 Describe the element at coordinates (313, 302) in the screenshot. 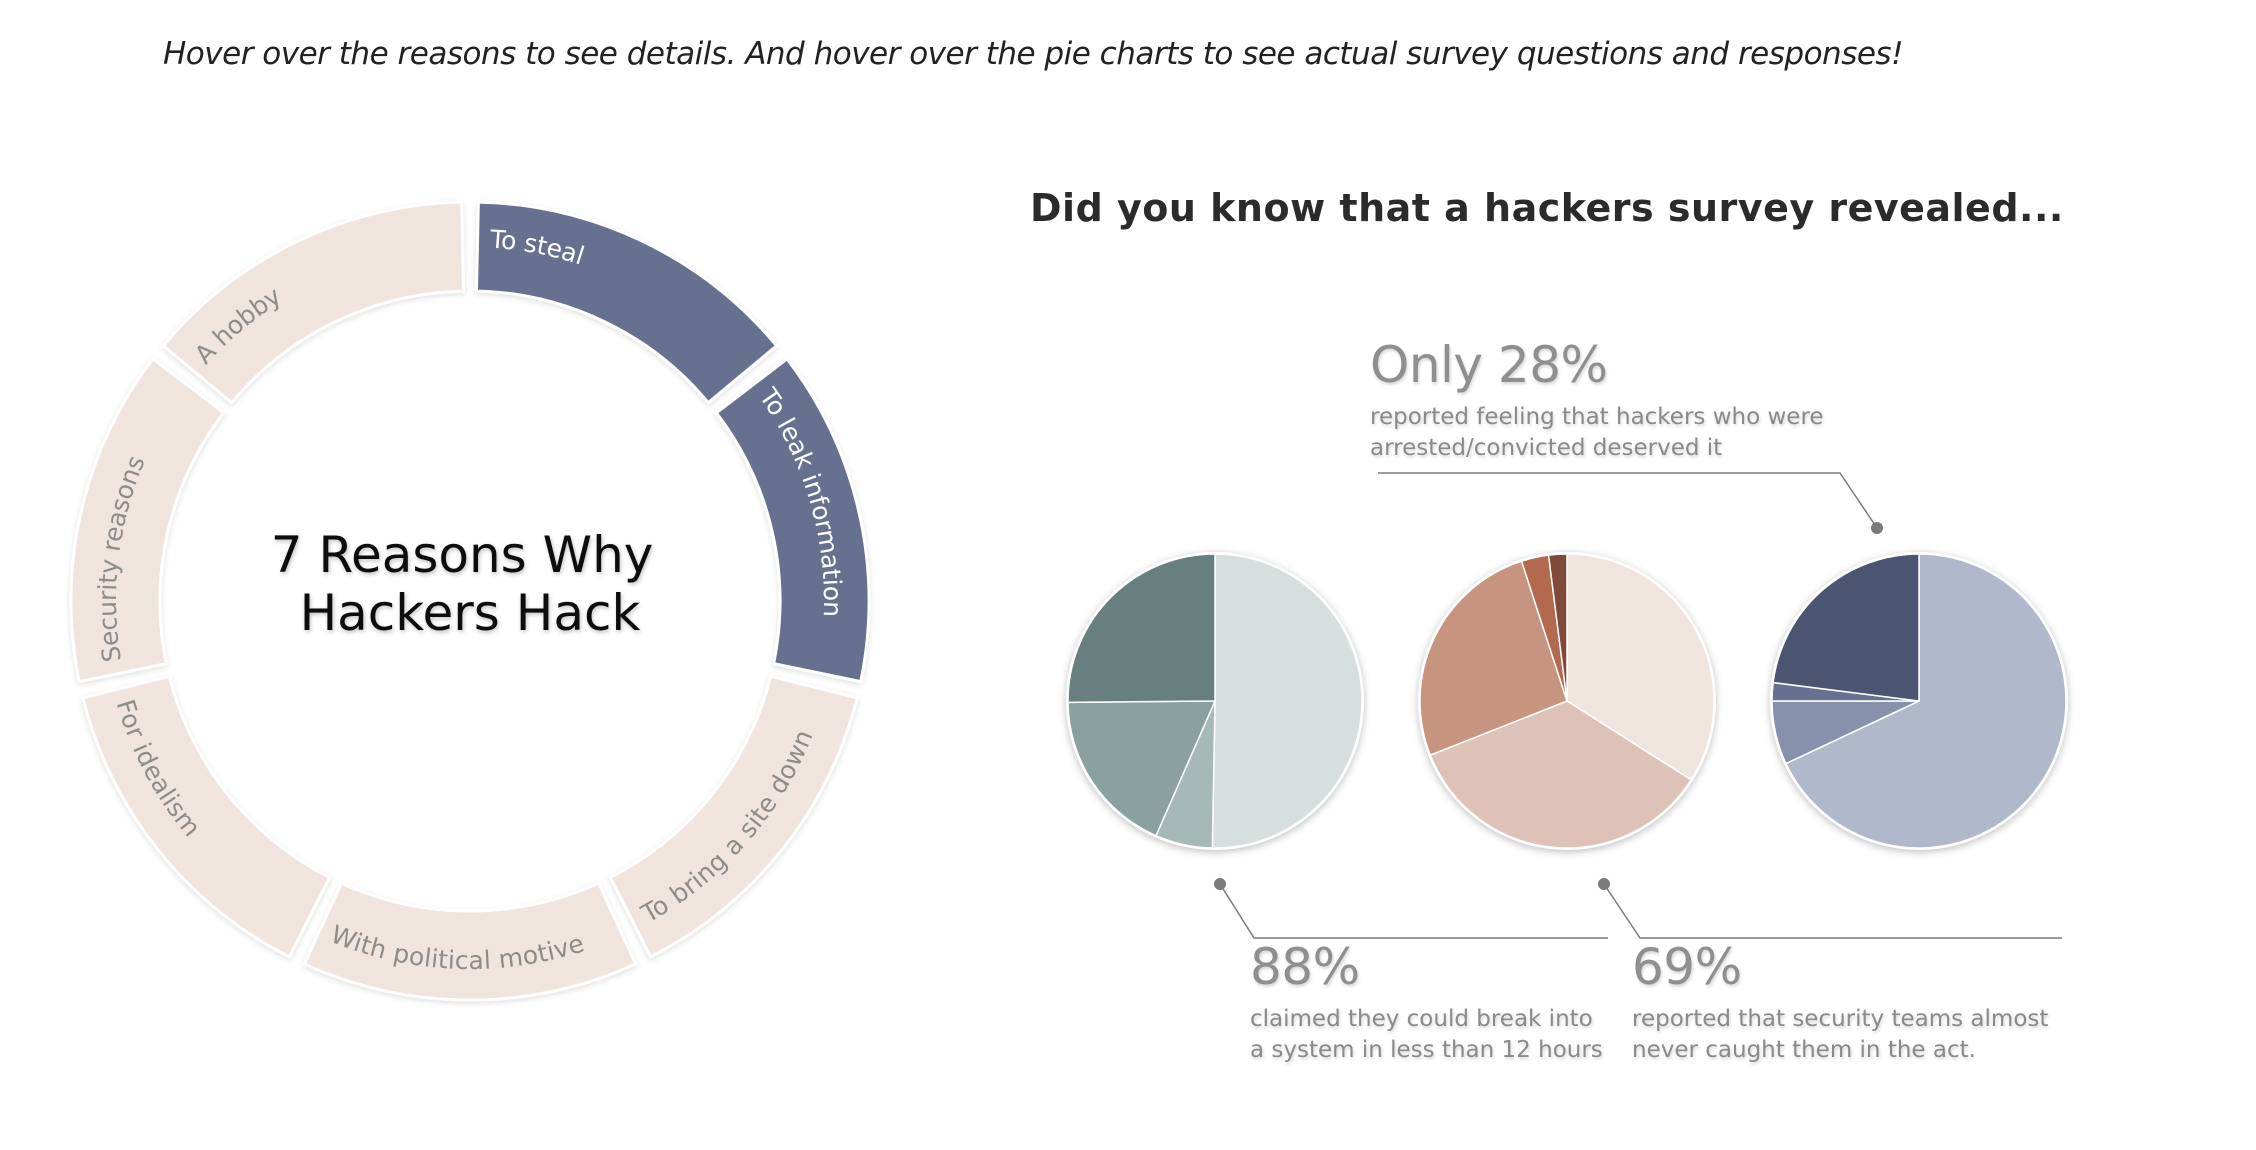

I see `donut-segment-a-hobby` at that location.